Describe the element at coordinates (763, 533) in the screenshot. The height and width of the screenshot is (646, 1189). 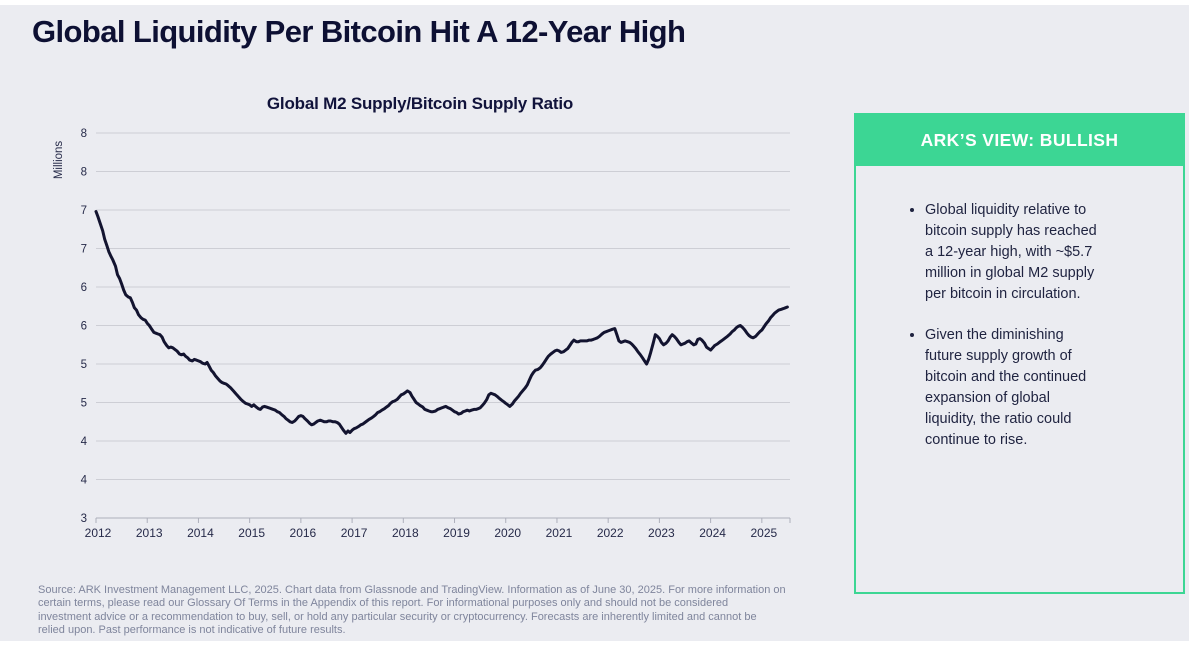
I see `x-tick-label: 2025` at that location.